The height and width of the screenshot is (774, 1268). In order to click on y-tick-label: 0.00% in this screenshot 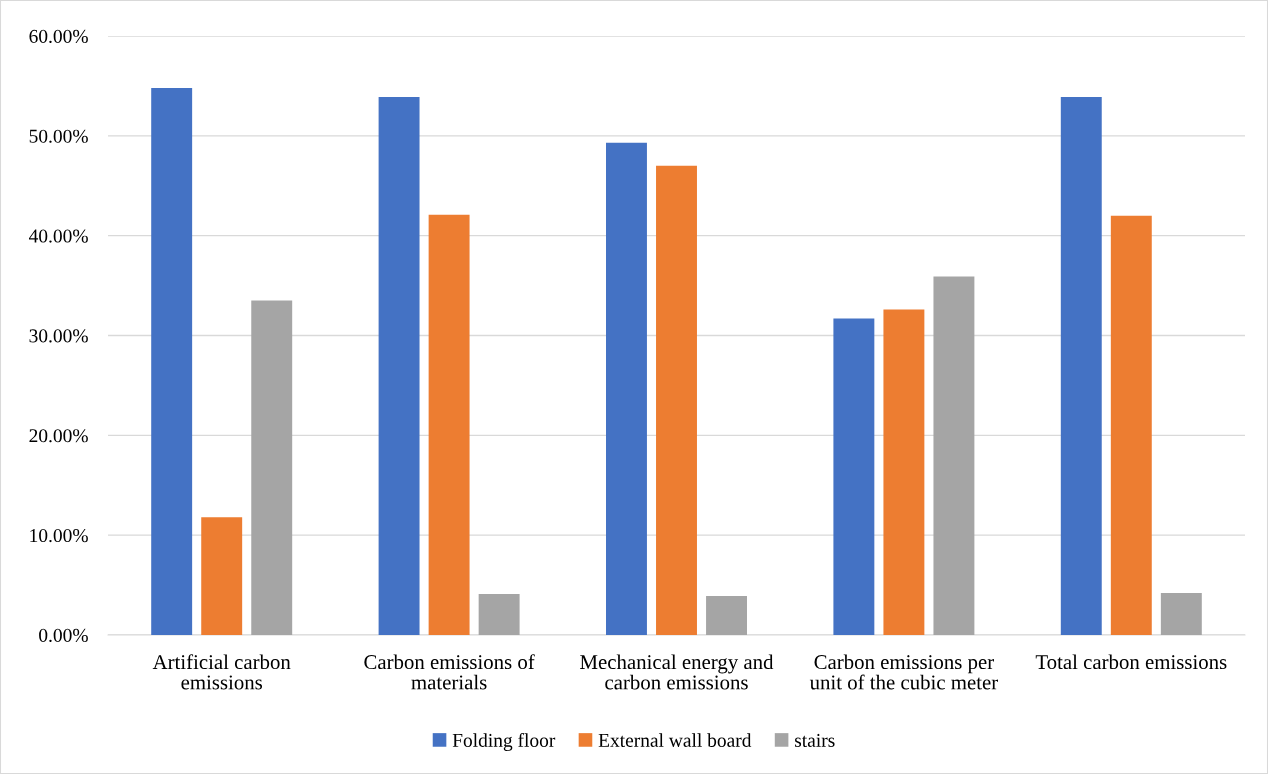, I will do `click(63, 635)`.